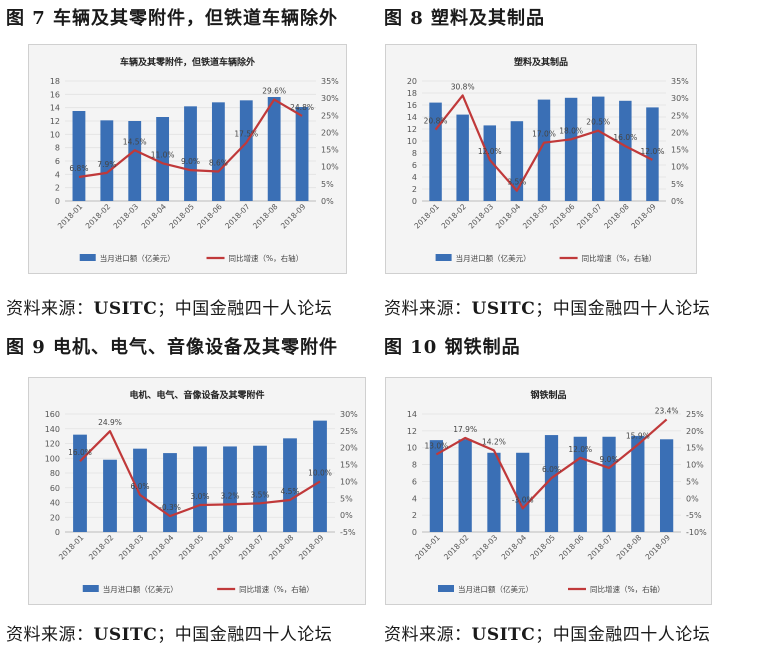 The image size is (768, 645). Describe the element at coordinates (412, 81) in the screenshot. I see `left-tick-label: 20` at that location.